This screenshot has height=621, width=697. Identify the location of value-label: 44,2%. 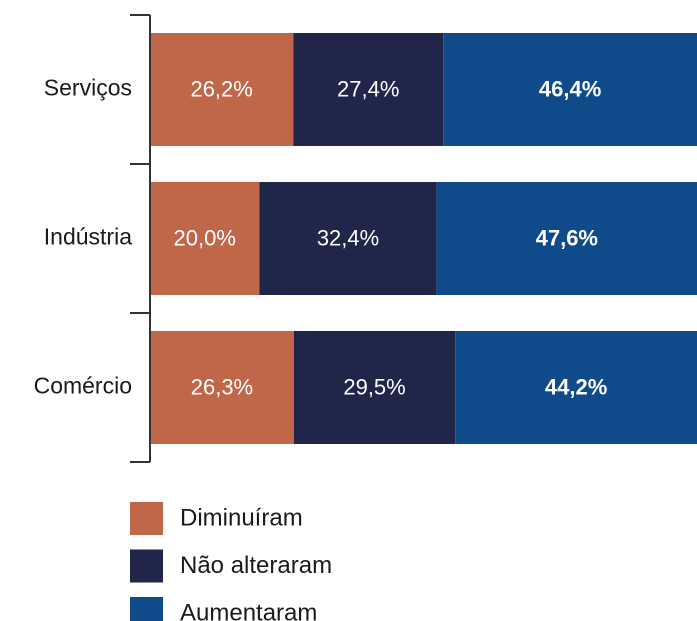
(576, 386).